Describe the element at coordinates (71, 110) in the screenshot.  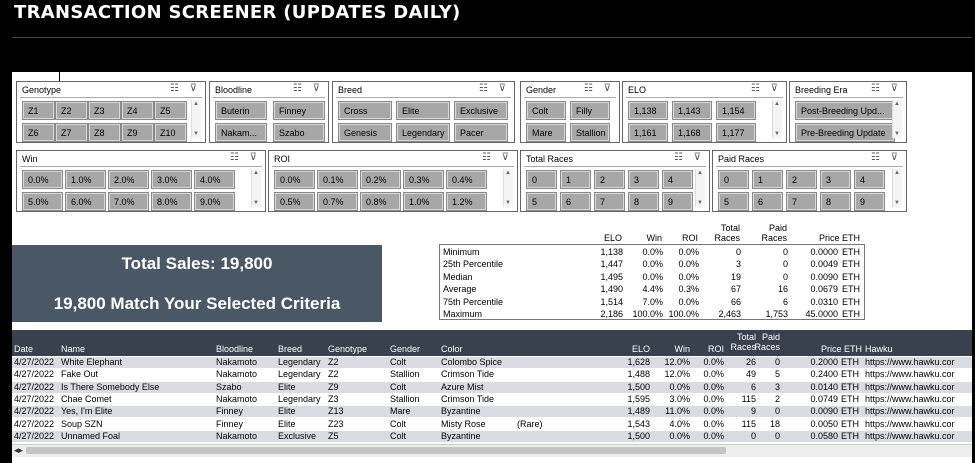
I see `slicer-item: Z2` at that location.